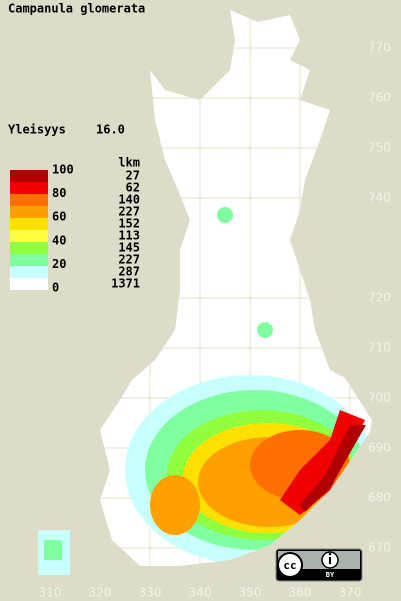  What do you see at coordinates (100, 593) in the screenshot?
I see `east-label: 320` at bounding box center [100, 593].